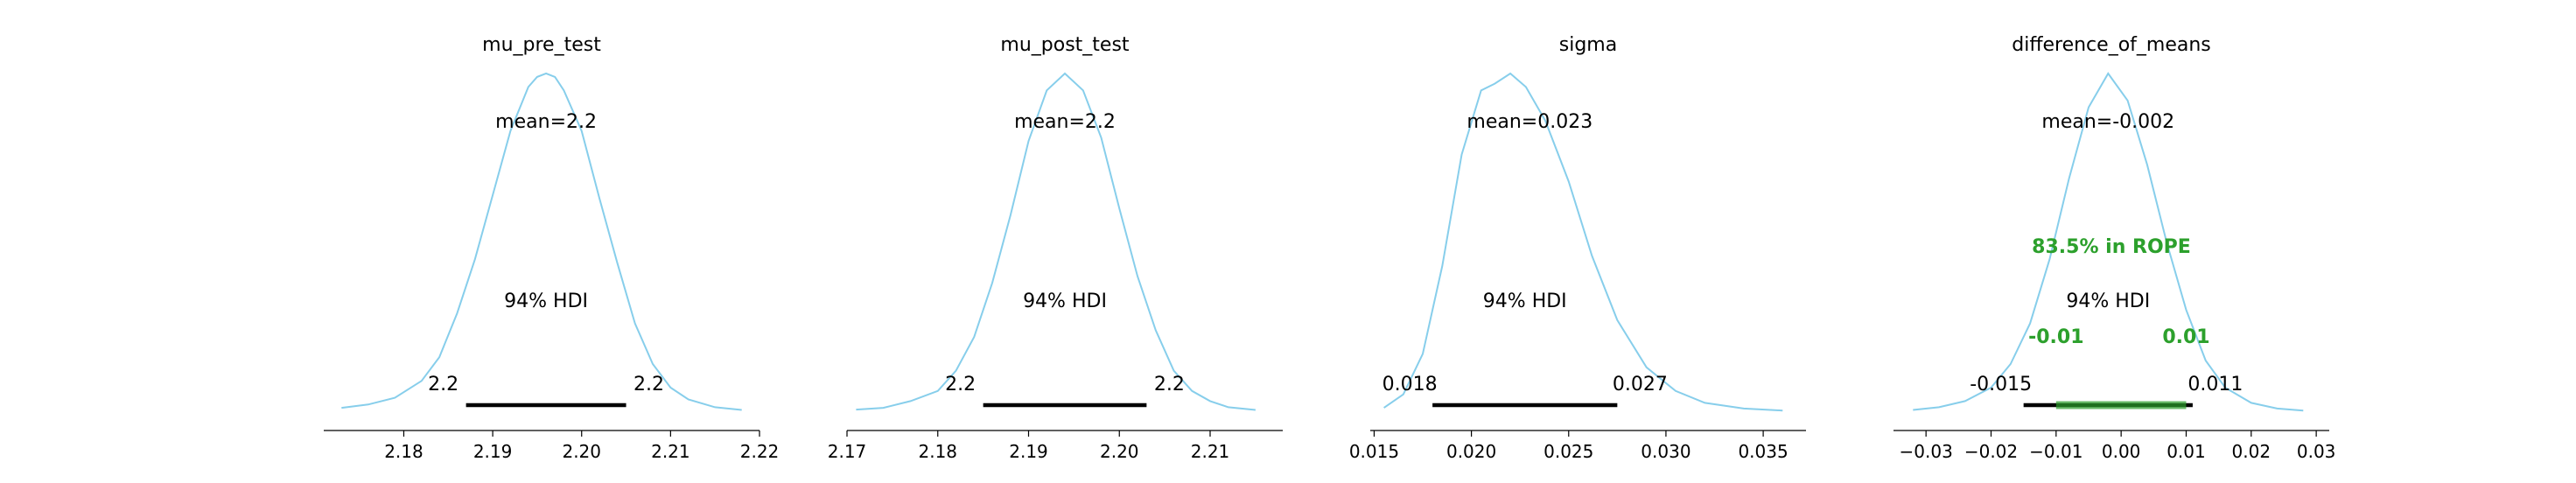 This screenshot has height=483, width=2576. I want to click on x-tick-label: 0.025, so click(1568, 451).